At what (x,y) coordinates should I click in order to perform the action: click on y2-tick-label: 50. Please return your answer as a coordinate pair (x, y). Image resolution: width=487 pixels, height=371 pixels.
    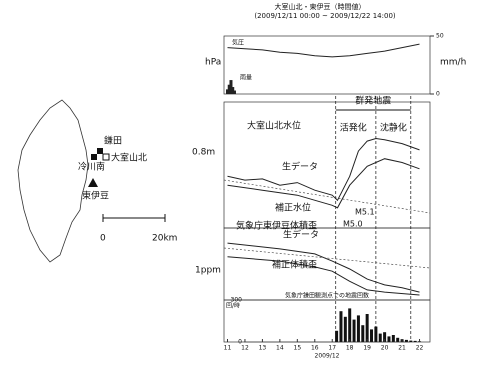
    Looking at the image, I should click on (440, 36).